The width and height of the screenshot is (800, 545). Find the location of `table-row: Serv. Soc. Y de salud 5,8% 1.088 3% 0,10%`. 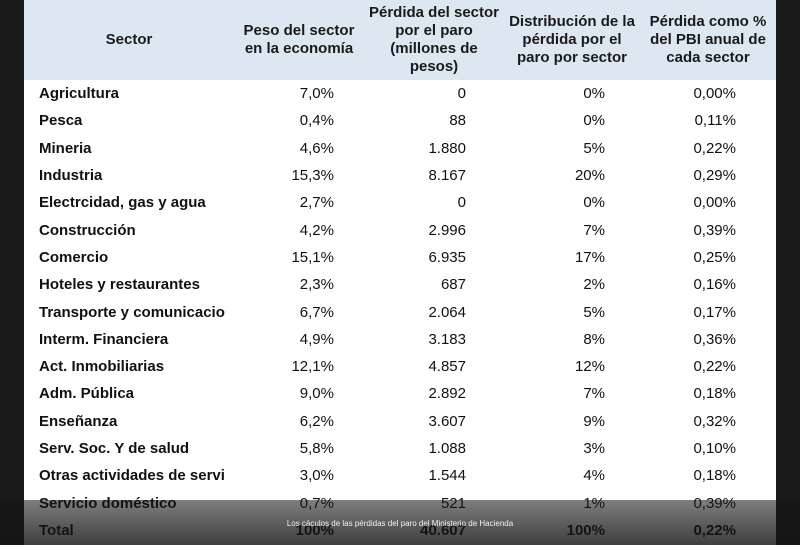

table-row: Serv. Soc. Y de salud 5,8% 1.088 3% 0,10% is located at coordinates (400, 448).